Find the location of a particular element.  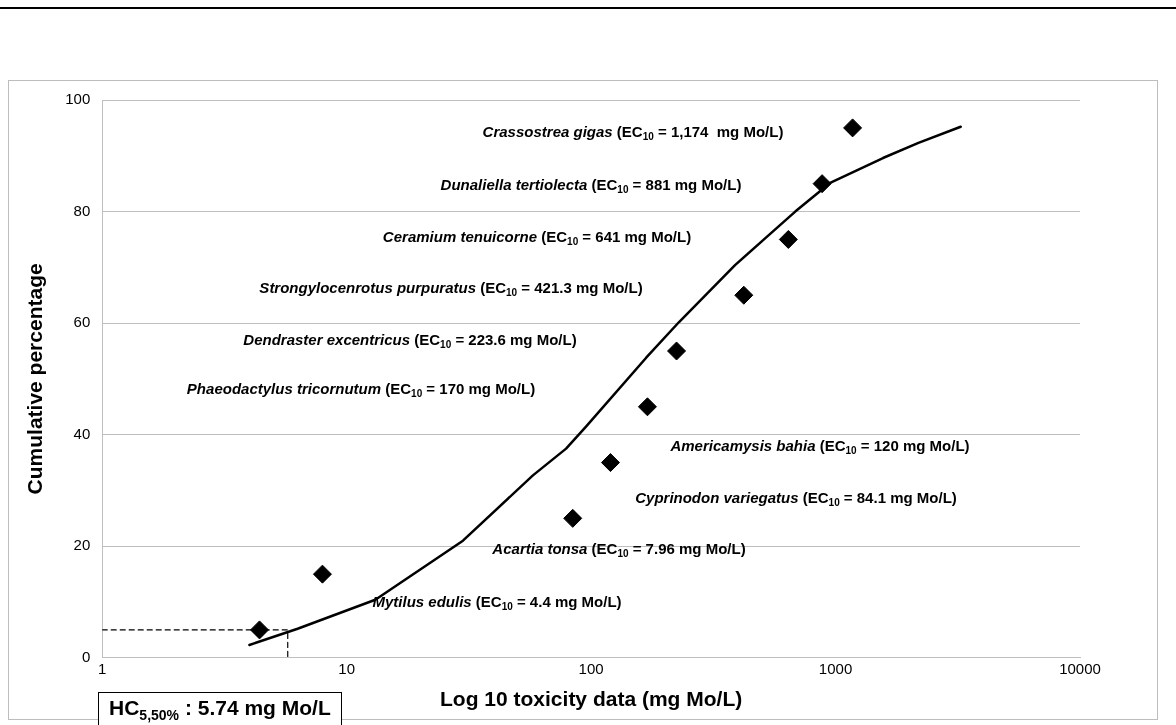

y-tick-label: 0 is located at coordinates (86, 656).